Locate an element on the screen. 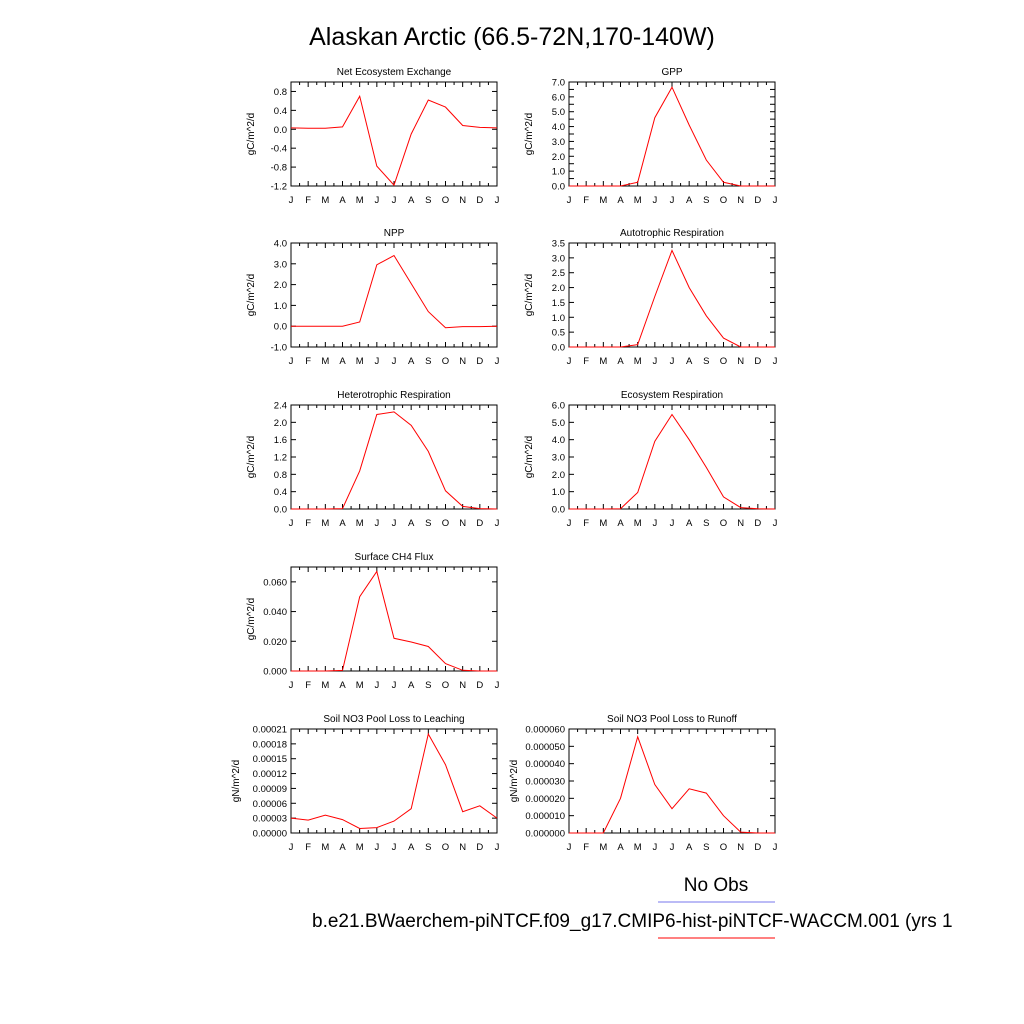  y-tick-label: 0.000010 is located at coordinates (545, 816).